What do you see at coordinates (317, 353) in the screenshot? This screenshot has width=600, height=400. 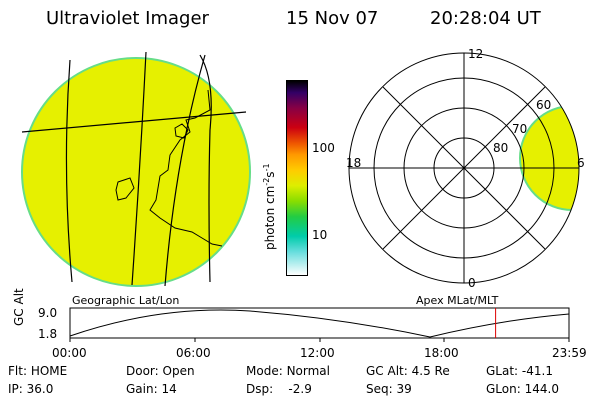 I see `altitude-xtick: 12:00` at bounding box center [317, 353].